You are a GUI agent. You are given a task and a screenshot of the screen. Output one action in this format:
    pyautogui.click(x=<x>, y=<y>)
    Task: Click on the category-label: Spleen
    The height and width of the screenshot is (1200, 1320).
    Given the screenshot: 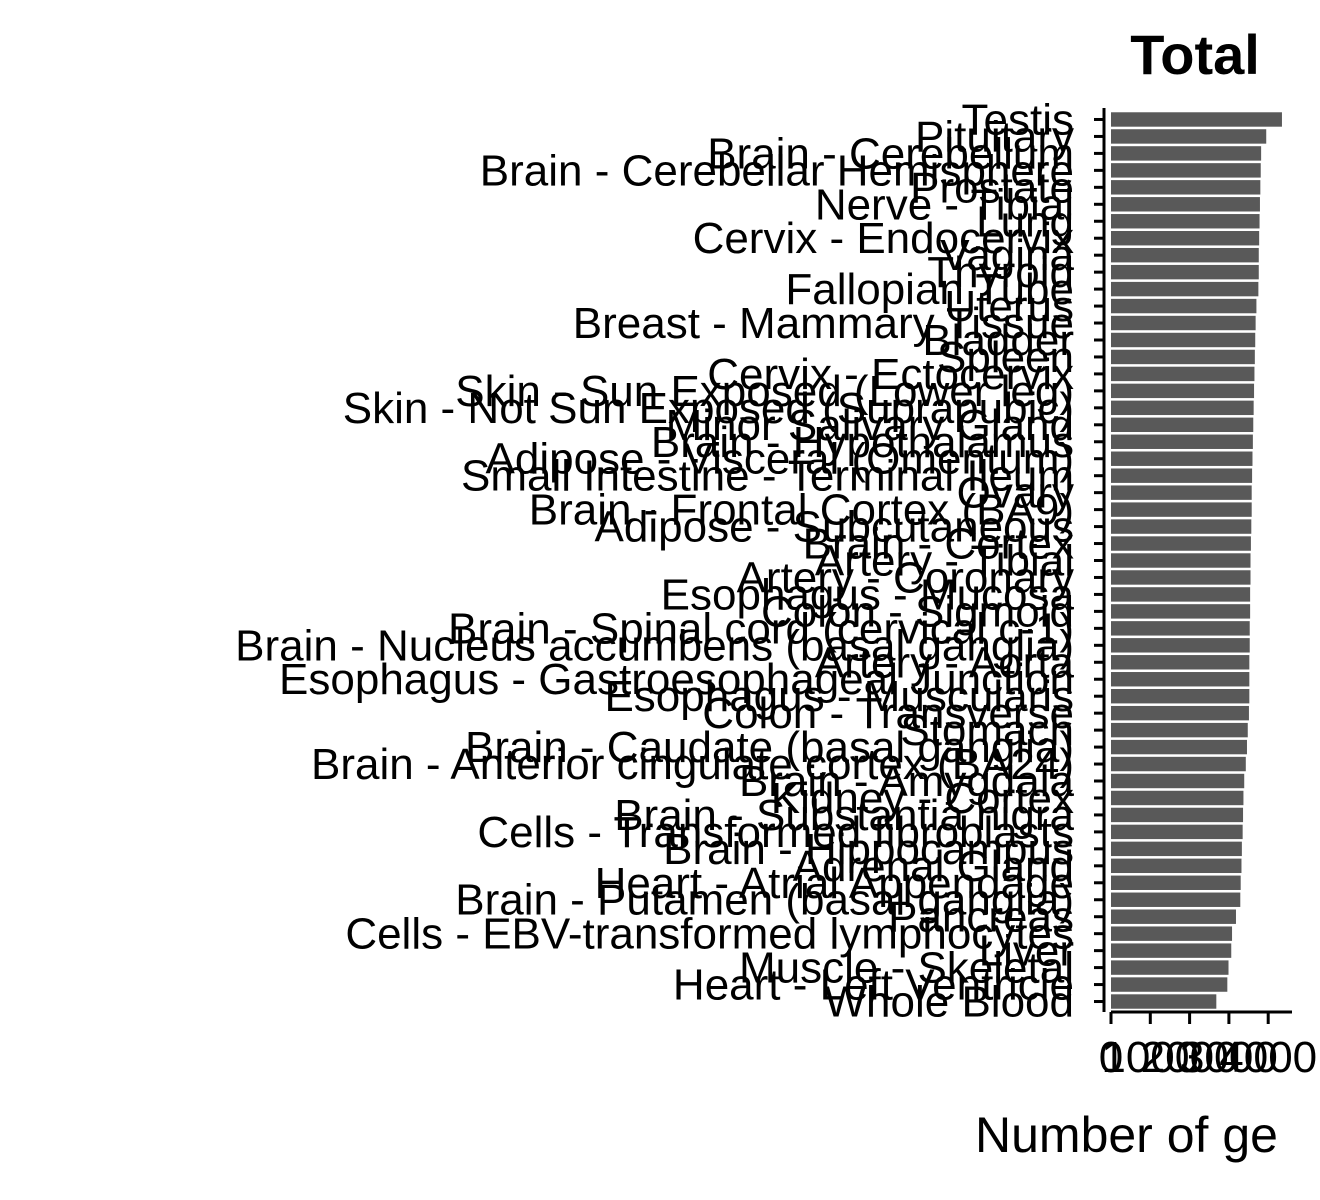 What is the action you would take?
    pyautogui.click(x=1005, y=357)
    